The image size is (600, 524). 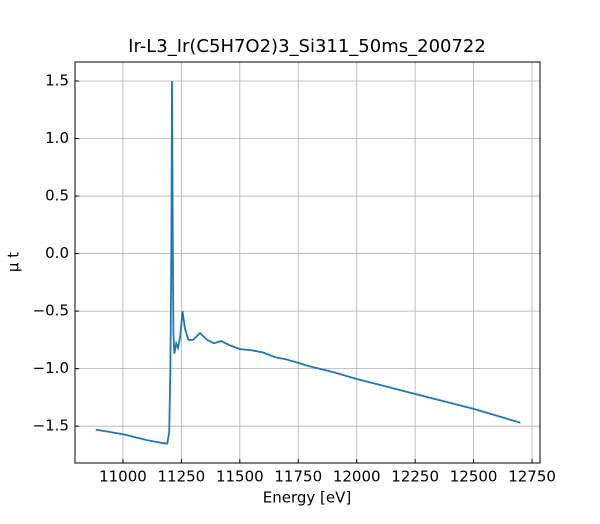 I want to click on y-tick-label: 0.0, so click(x=57, y=253).